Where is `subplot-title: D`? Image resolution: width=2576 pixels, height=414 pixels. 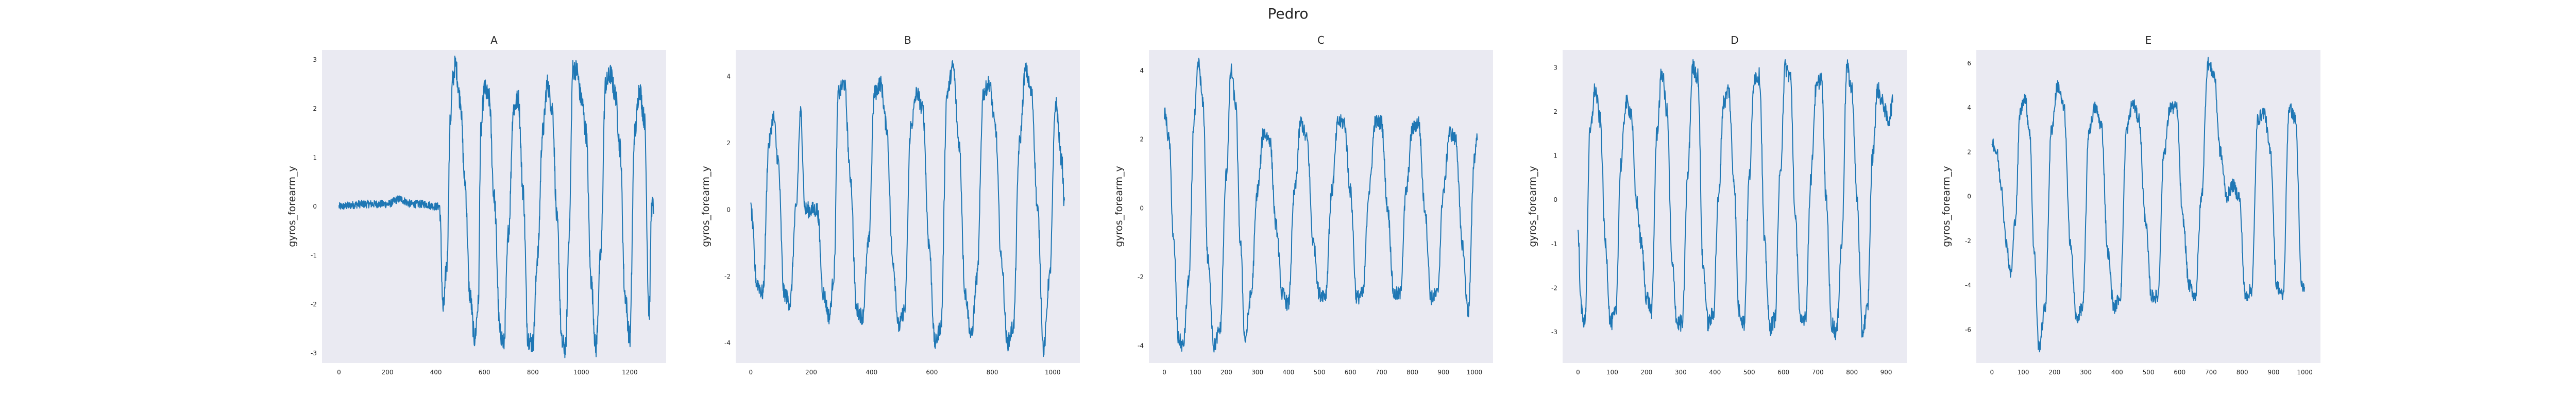
subplot-title: D is located at coordinates (1735, 40).